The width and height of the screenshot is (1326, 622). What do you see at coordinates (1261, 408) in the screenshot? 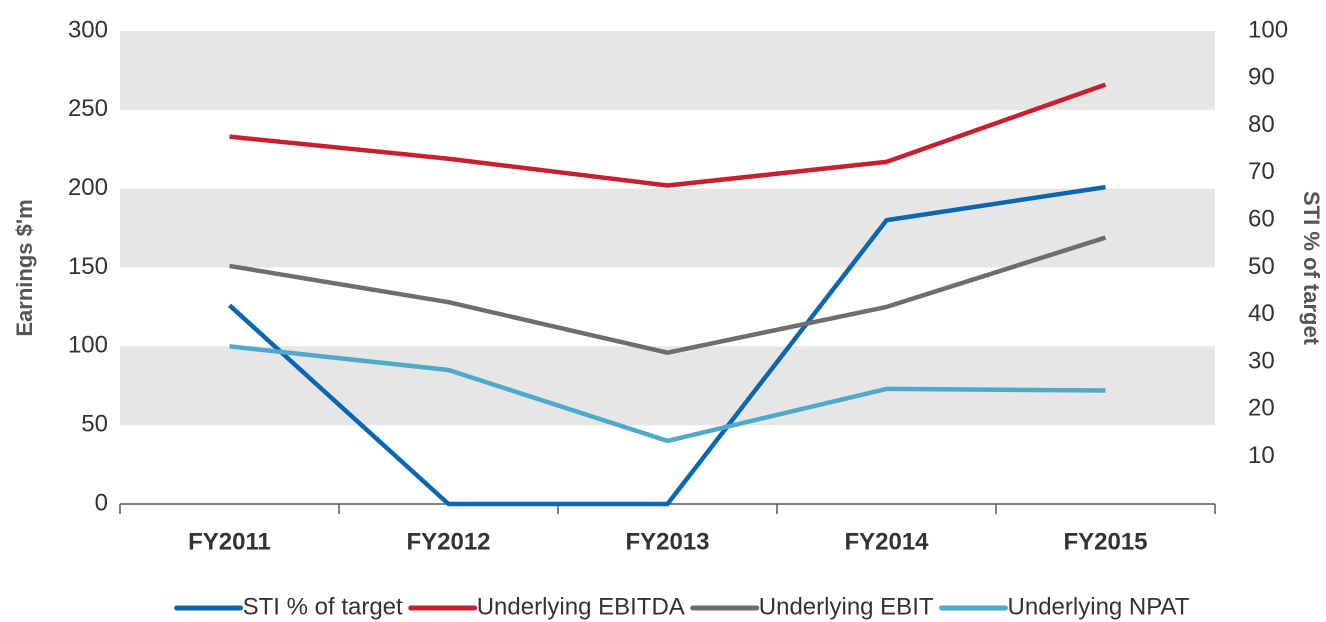
I see `y2-tick-label: 20` at bounding box center [1261, 408].